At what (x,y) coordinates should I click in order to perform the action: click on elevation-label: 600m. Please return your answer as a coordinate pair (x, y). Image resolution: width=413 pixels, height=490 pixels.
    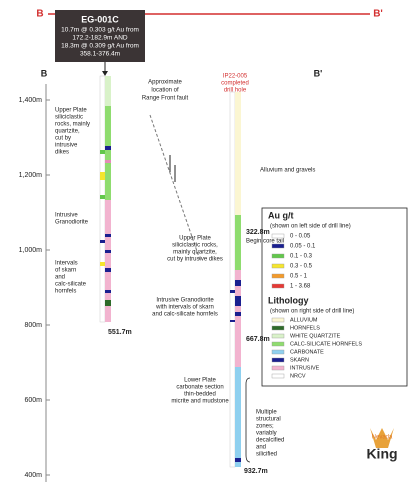
    Looking at the image, I should click on (33, 400).